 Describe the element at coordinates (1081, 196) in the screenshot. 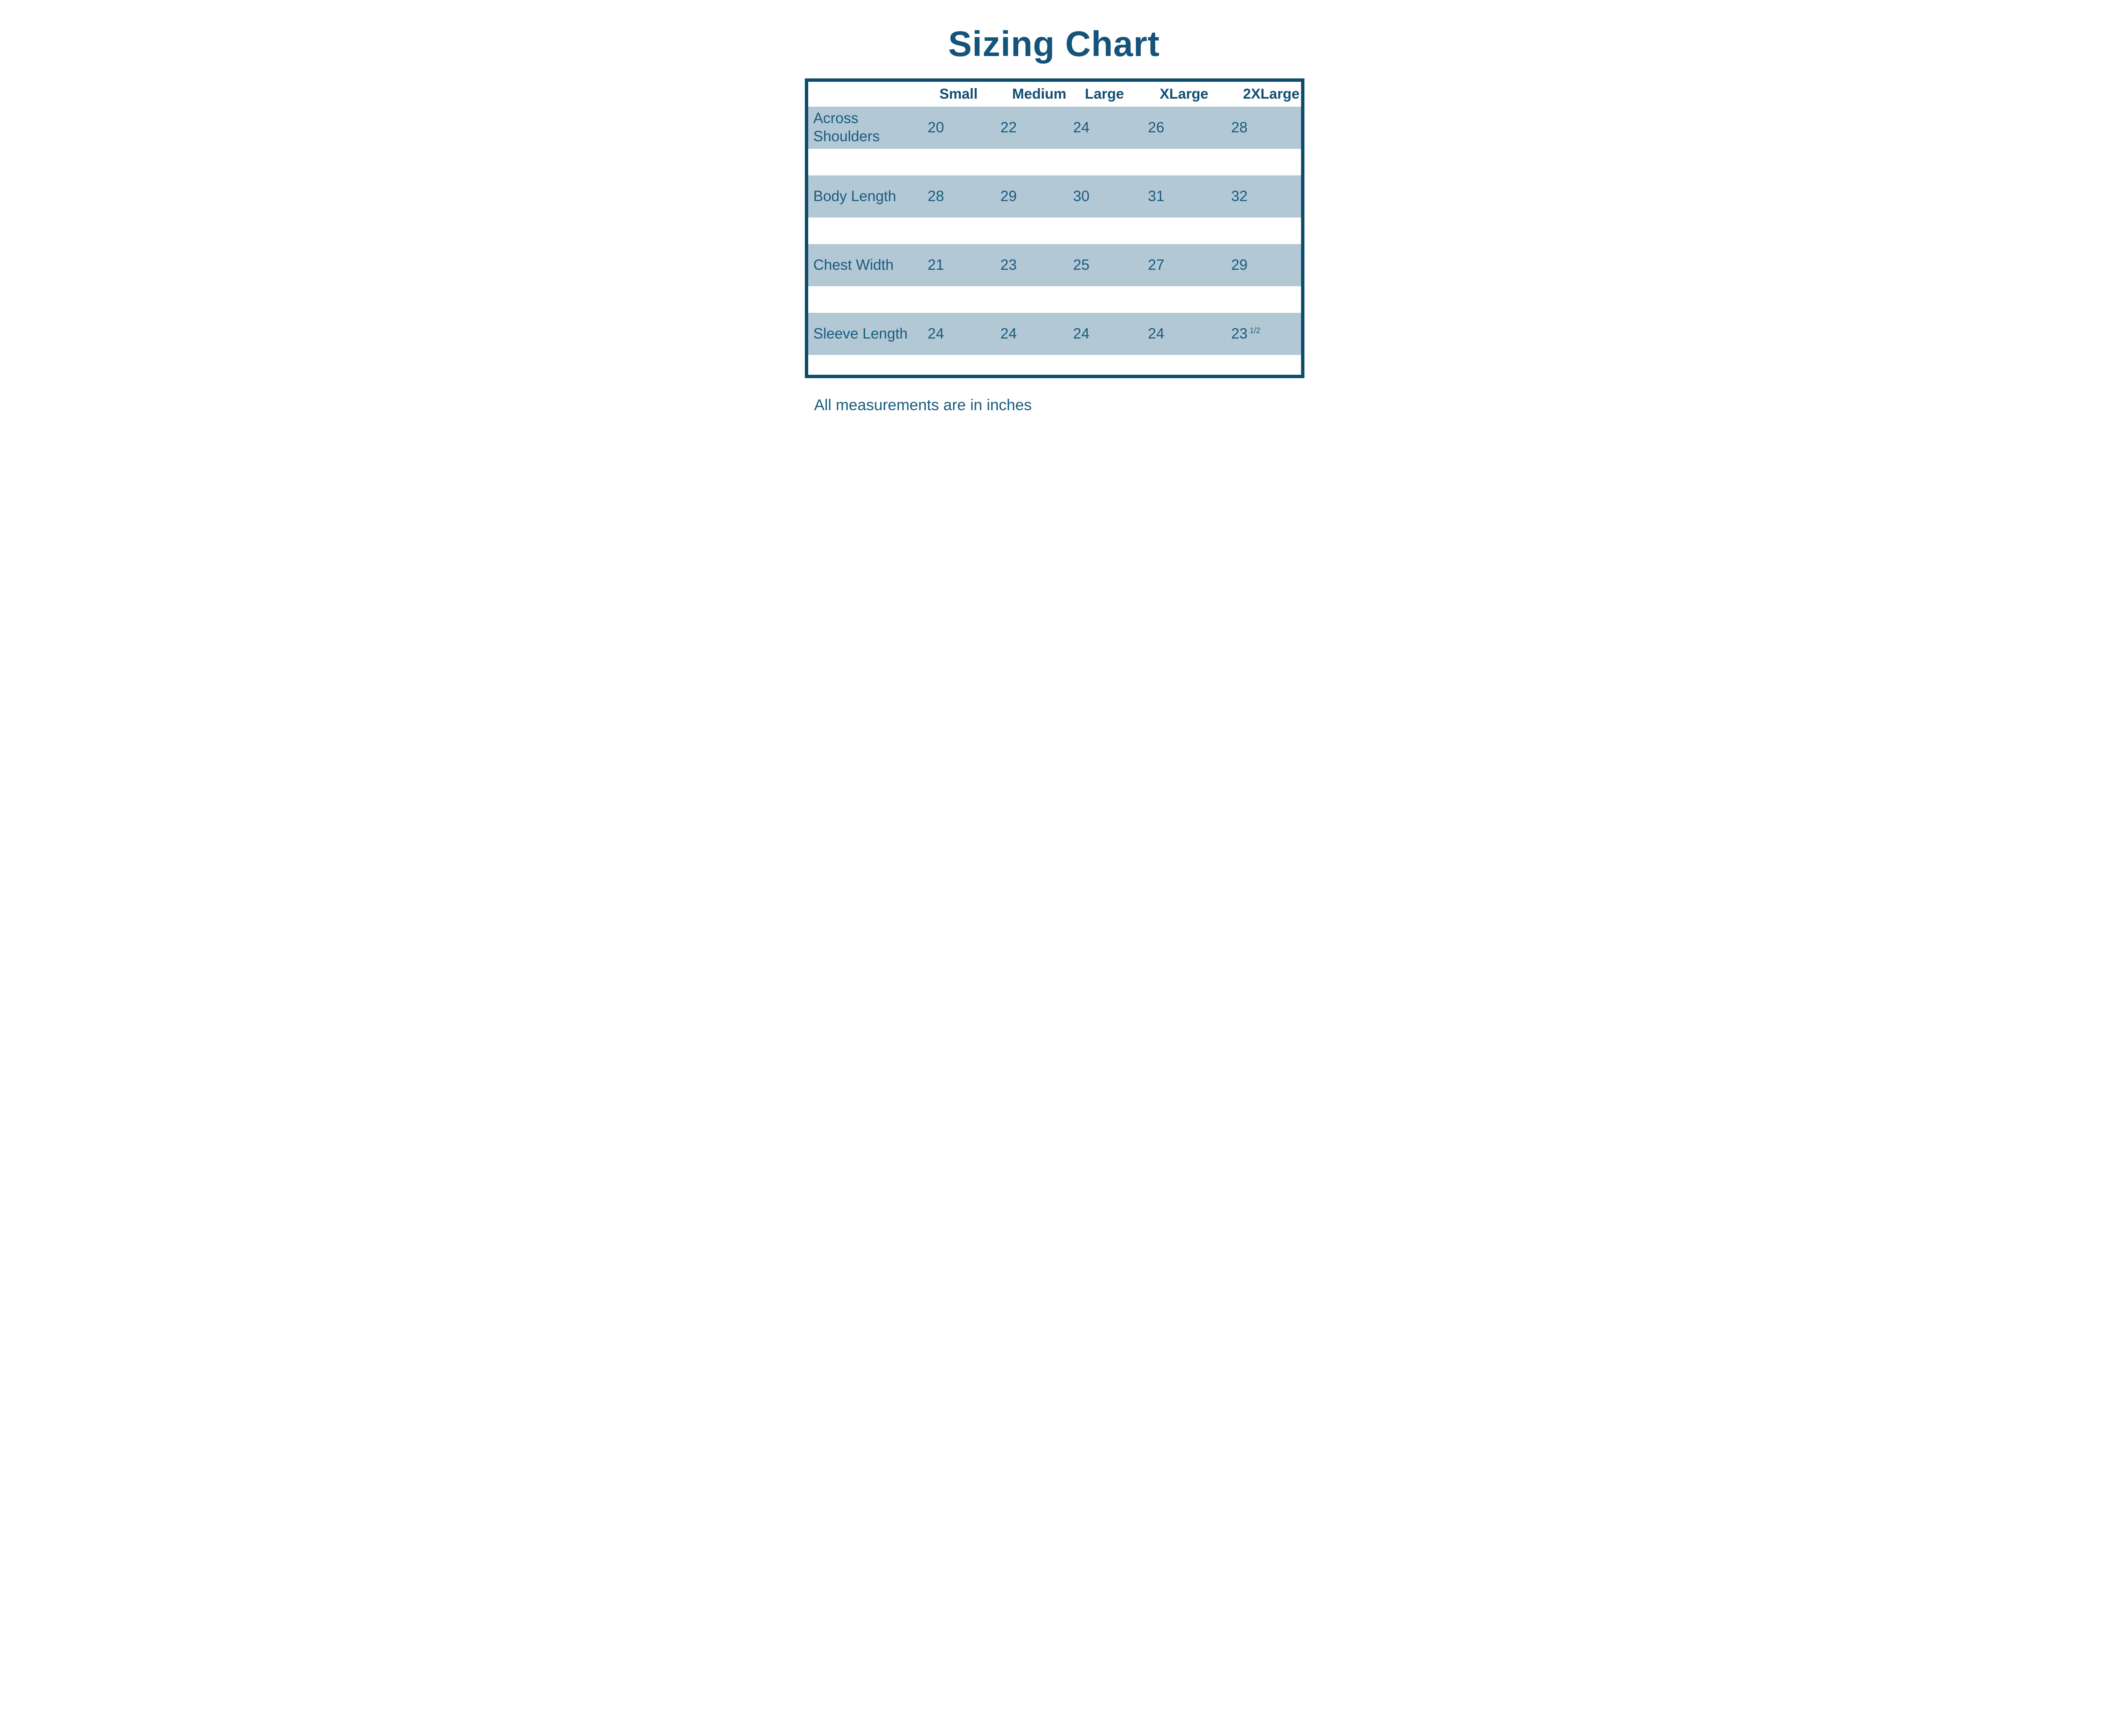

I see `cell-value: 30` at that location.